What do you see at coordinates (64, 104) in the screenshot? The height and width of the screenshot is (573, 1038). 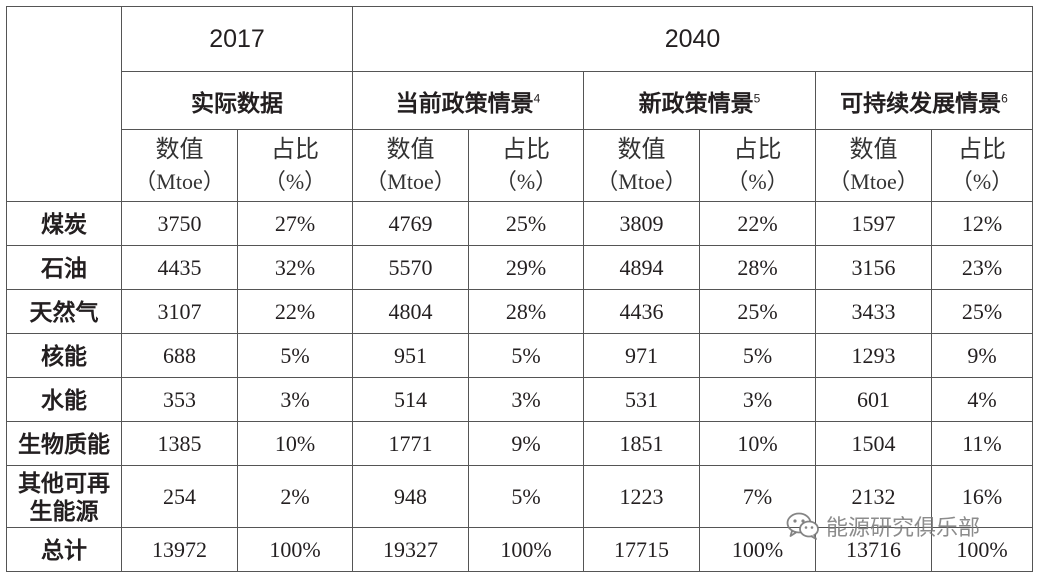 I see `corner-cell` at bounding box center [64, 104].